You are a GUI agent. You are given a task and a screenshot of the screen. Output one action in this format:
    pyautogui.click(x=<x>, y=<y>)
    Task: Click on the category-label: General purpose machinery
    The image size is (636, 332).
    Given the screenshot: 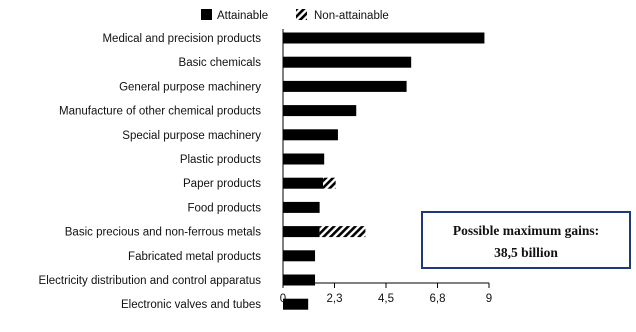 What is the action you would take?
    pyautogui.click(x=190, y=87)
    